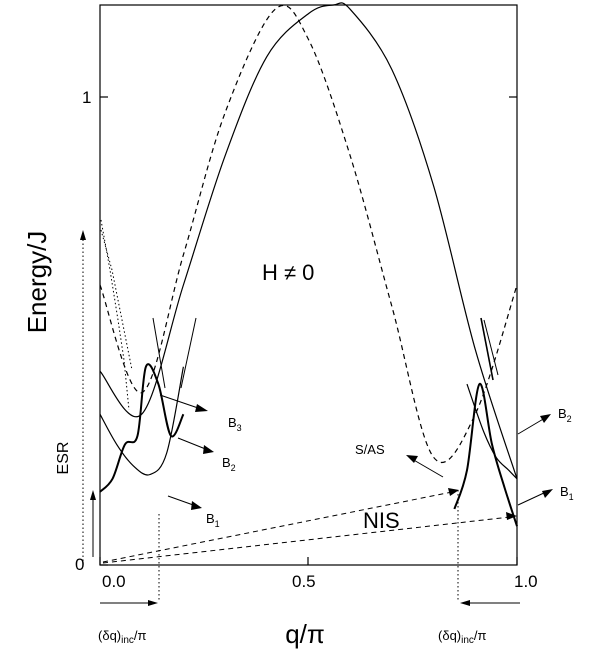  I want to click on x-tick-label-0: 0.0, so click(114, 581).